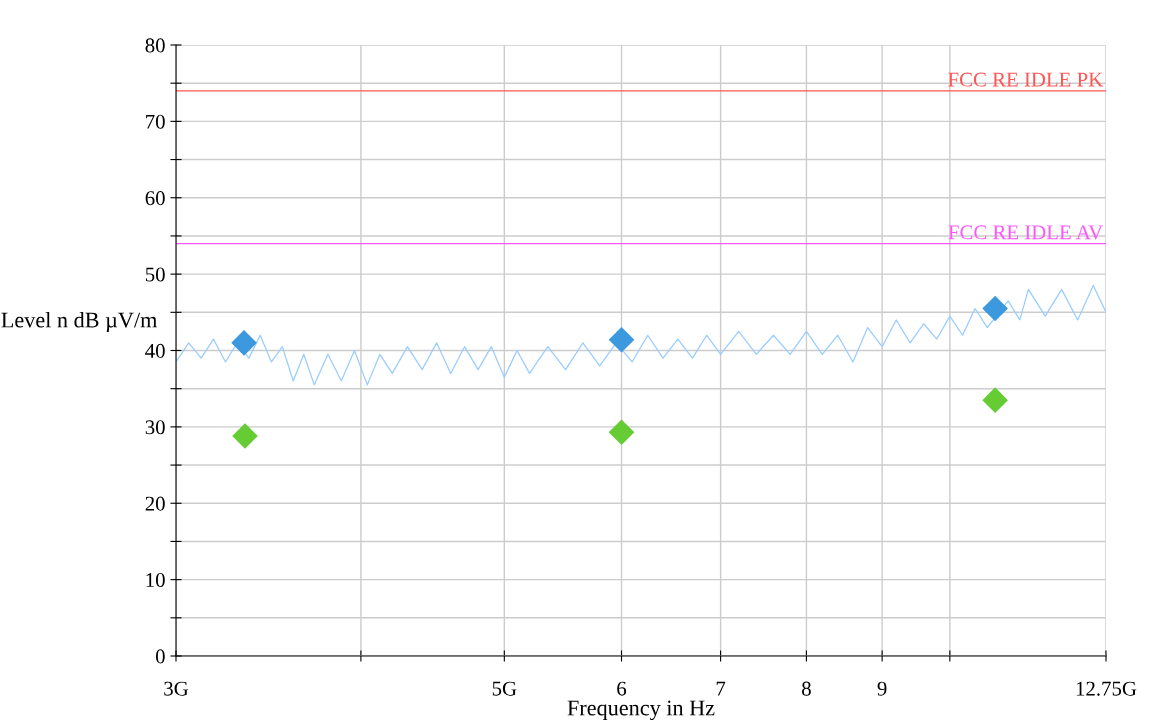 The image size is (1159, 727). I want to click on y-tick-label: 10, so click(155, 580).